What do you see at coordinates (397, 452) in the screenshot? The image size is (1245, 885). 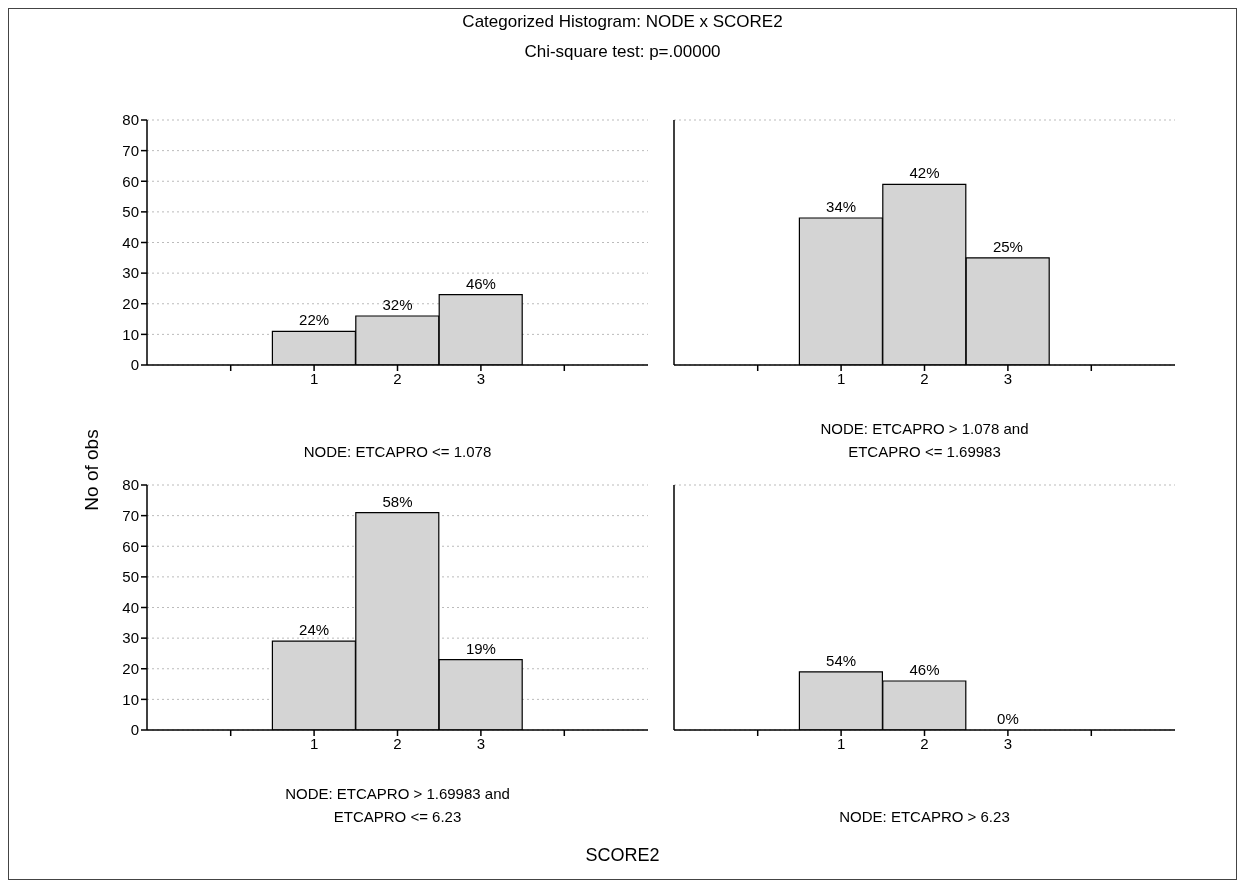 I see `x-axis-title: NODE: ETCAPRO <= 1.078` at bounding box center [397, 452].